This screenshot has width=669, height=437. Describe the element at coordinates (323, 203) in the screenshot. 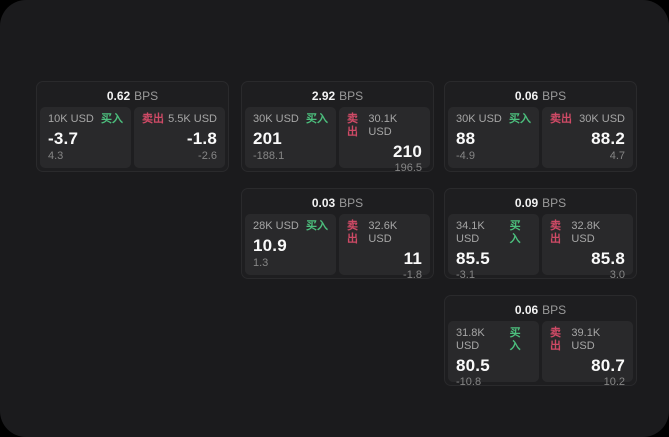

I see `bps-value: 0.03` at that location.